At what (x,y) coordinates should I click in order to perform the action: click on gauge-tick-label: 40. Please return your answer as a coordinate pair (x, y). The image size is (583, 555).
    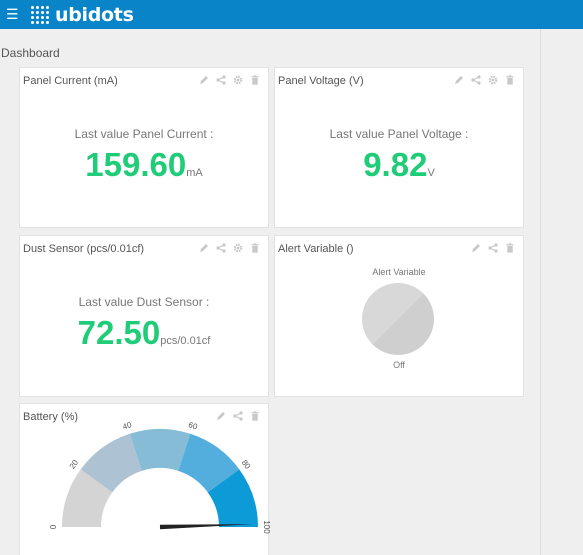
    Looking at the image, I should click on (127, 425).